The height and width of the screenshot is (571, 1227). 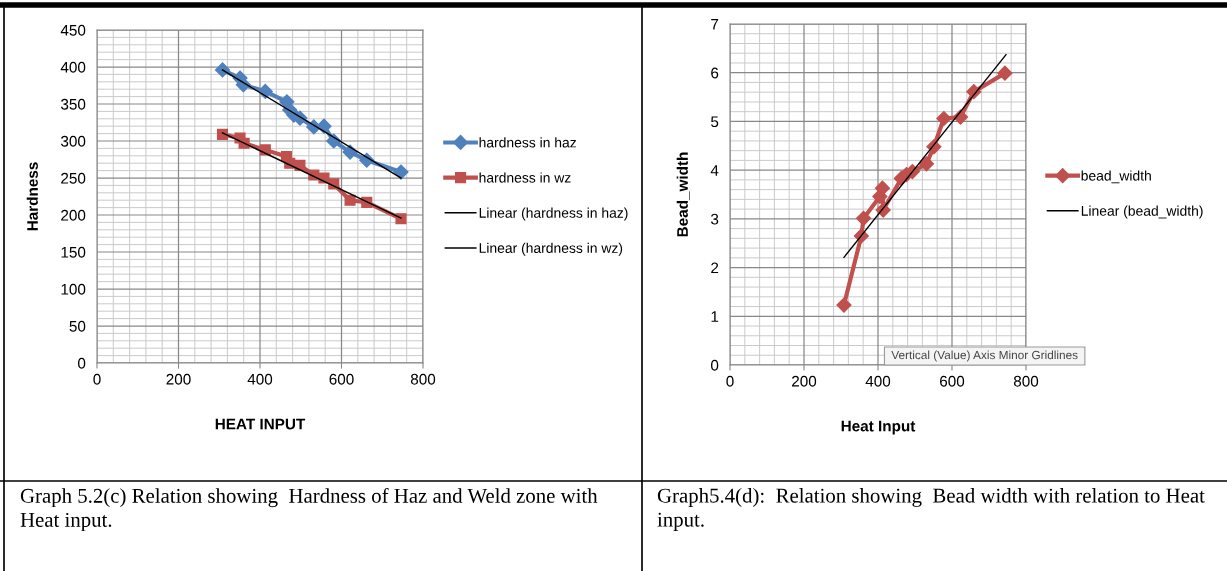 What do you see at coordinates (984, 356) in the screenshot?
I see `annotation: Vertical (Value) Axis Minor Gridlines` at bounding box center [984, 356].